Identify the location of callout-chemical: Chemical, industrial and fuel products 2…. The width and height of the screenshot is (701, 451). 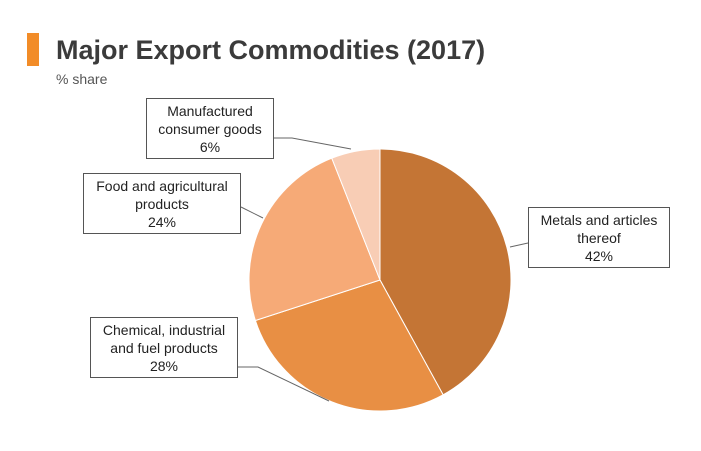
(164, 347).